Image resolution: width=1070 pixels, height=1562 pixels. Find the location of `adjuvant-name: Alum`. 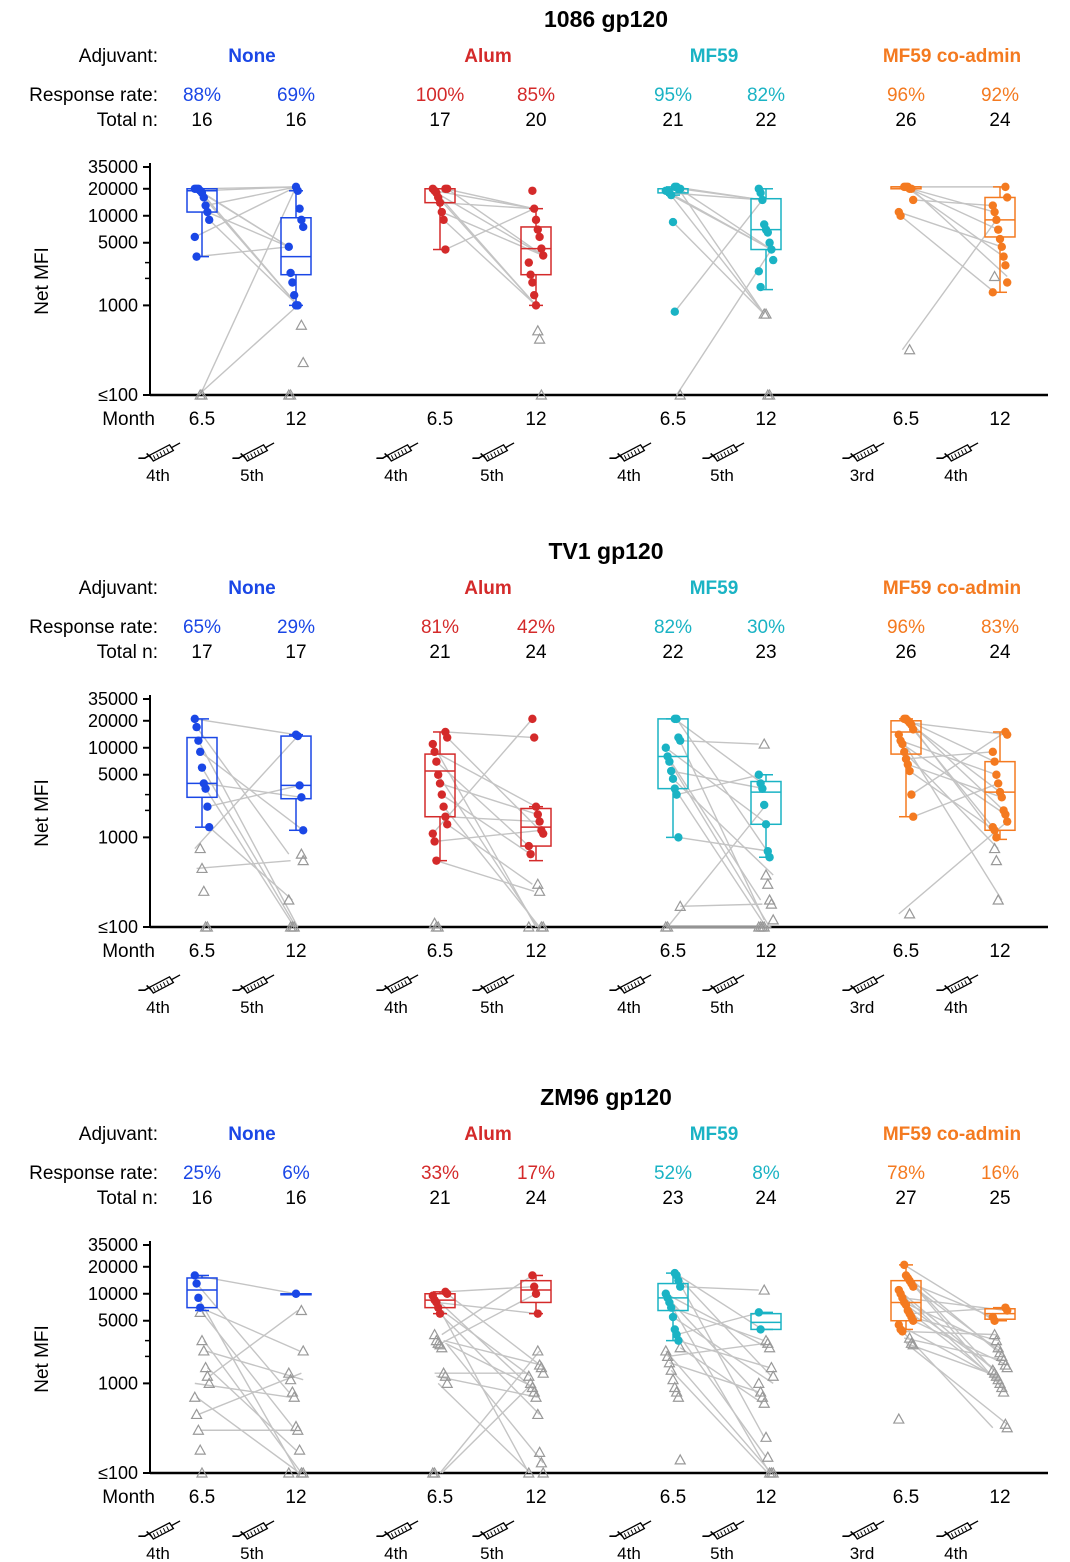

adjuvant-name: Alum is located at coordinates (488, 588).